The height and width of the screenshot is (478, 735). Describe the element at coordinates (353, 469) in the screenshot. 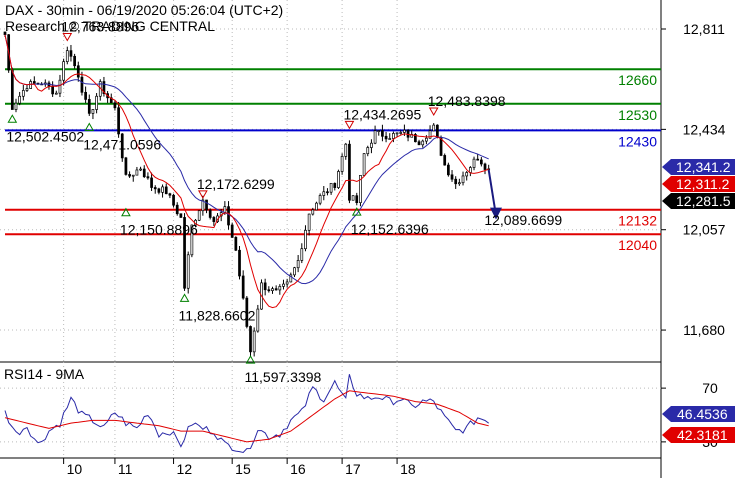

I see `time-tick-label: 17` at that location.